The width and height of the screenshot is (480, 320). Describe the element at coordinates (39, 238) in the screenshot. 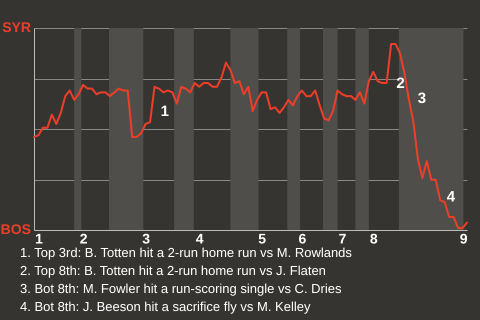

I see `x-tick-label: 1` at that location.